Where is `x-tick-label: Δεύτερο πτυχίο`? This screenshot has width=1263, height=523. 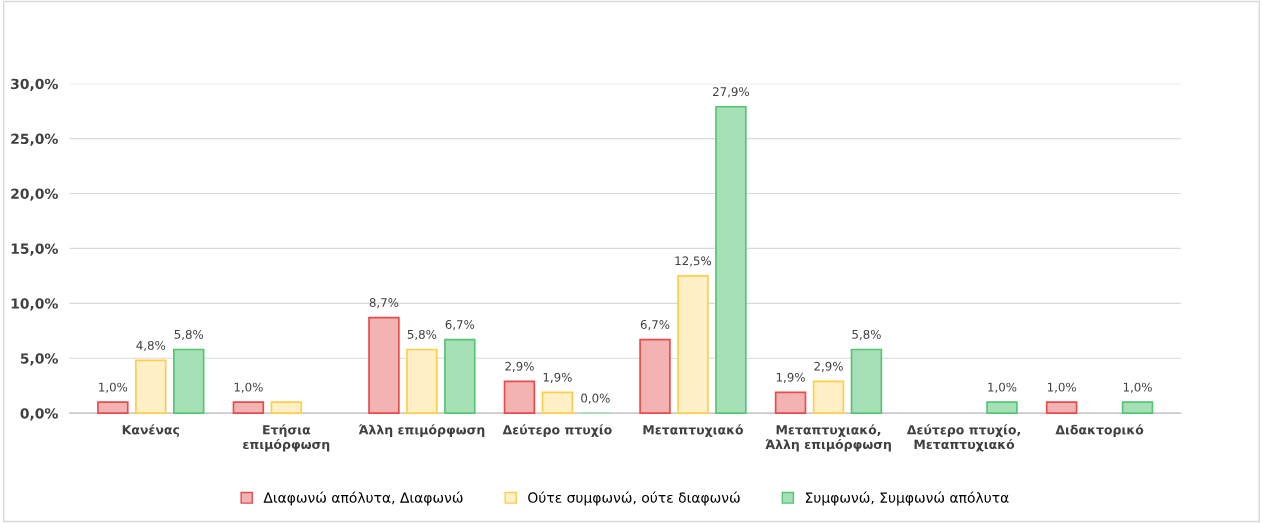 x-tick-label: Δεύτερο πτυχίο is located at coordinates (557, 430).